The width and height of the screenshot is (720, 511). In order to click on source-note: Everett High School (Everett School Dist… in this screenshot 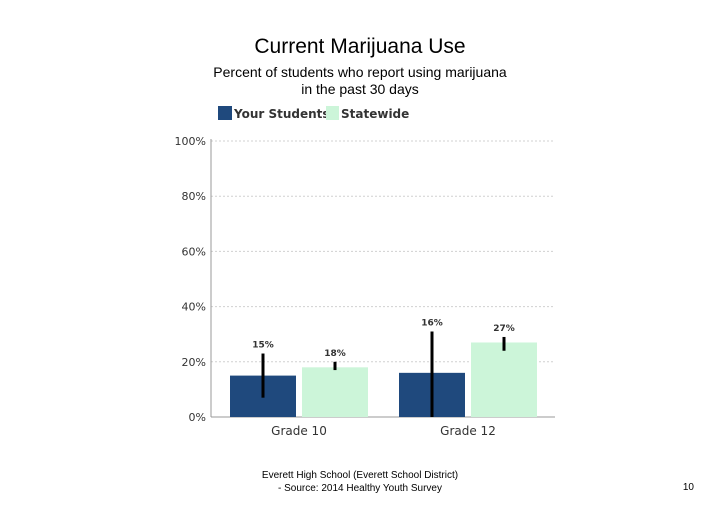, I will do `click(360, 482)`.